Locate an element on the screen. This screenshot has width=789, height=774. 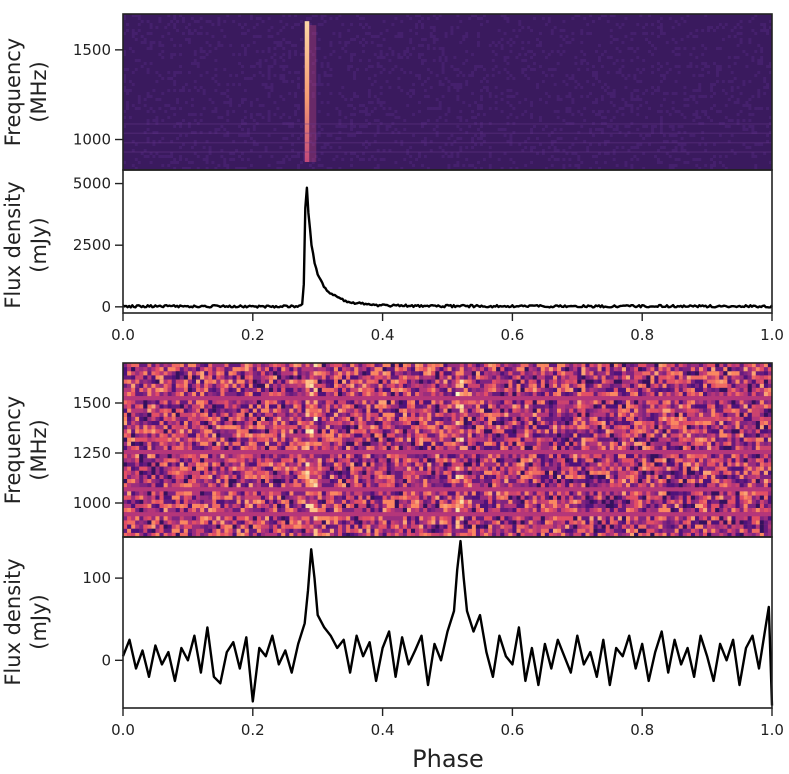
bottom-profile-ylabel-unit: (mJy) is located at coordinates (39, 621).